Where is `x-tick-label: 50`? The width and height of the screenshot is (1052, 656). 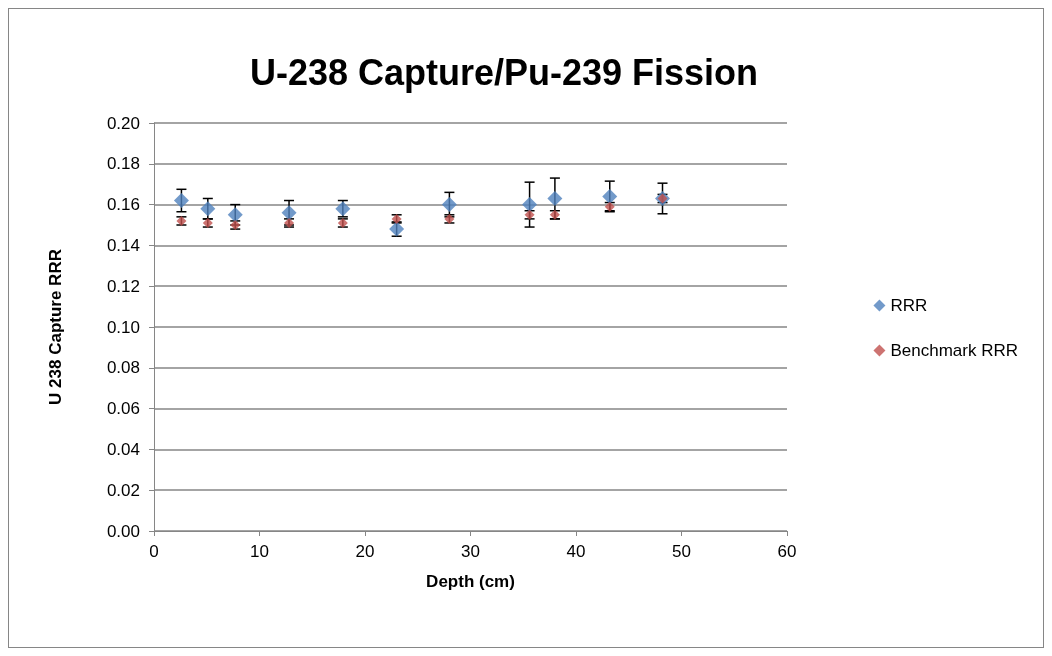
x-tick-label: 50 is located at coordinates (681, 551).